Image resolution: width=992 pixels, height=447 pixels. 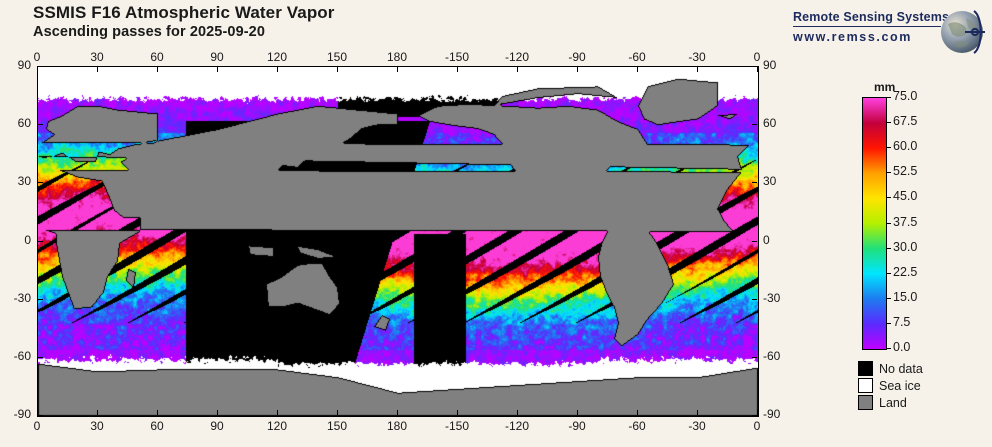 What do you see at coordinates (905, 96) in the screenshot?
I see `colorbar-tick-label: 75.0` at bounding box center [905, 96].